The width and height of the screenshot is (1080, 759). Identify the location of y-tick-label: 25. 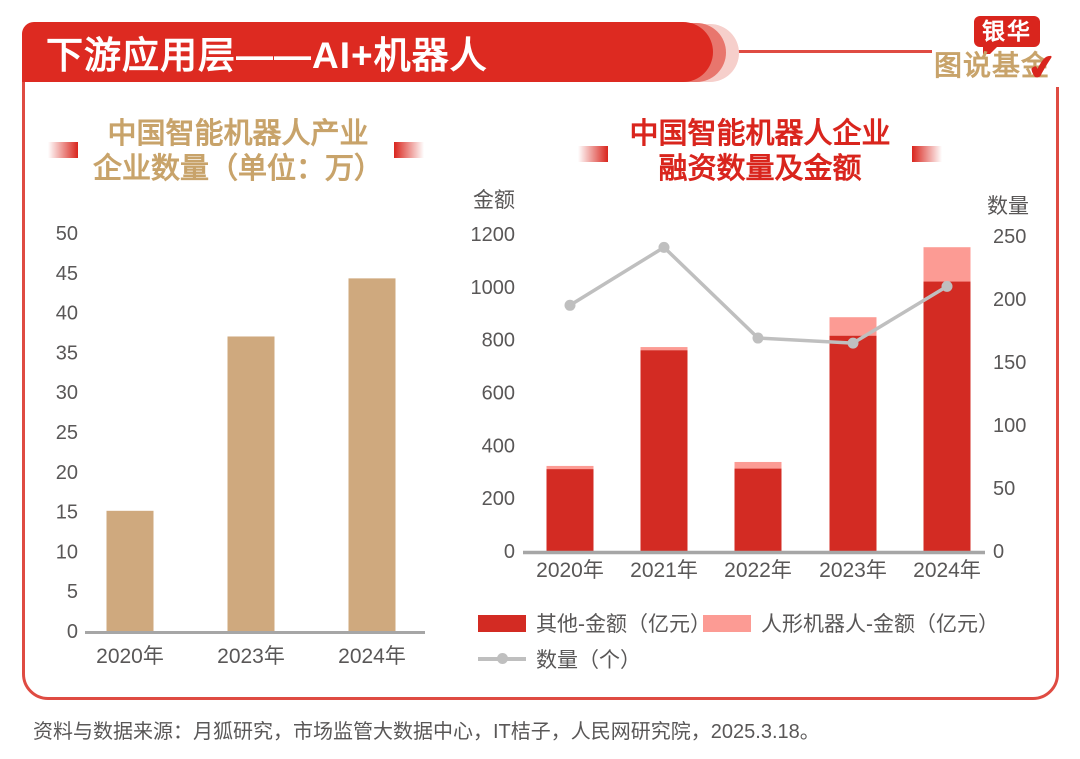
(67, 433).